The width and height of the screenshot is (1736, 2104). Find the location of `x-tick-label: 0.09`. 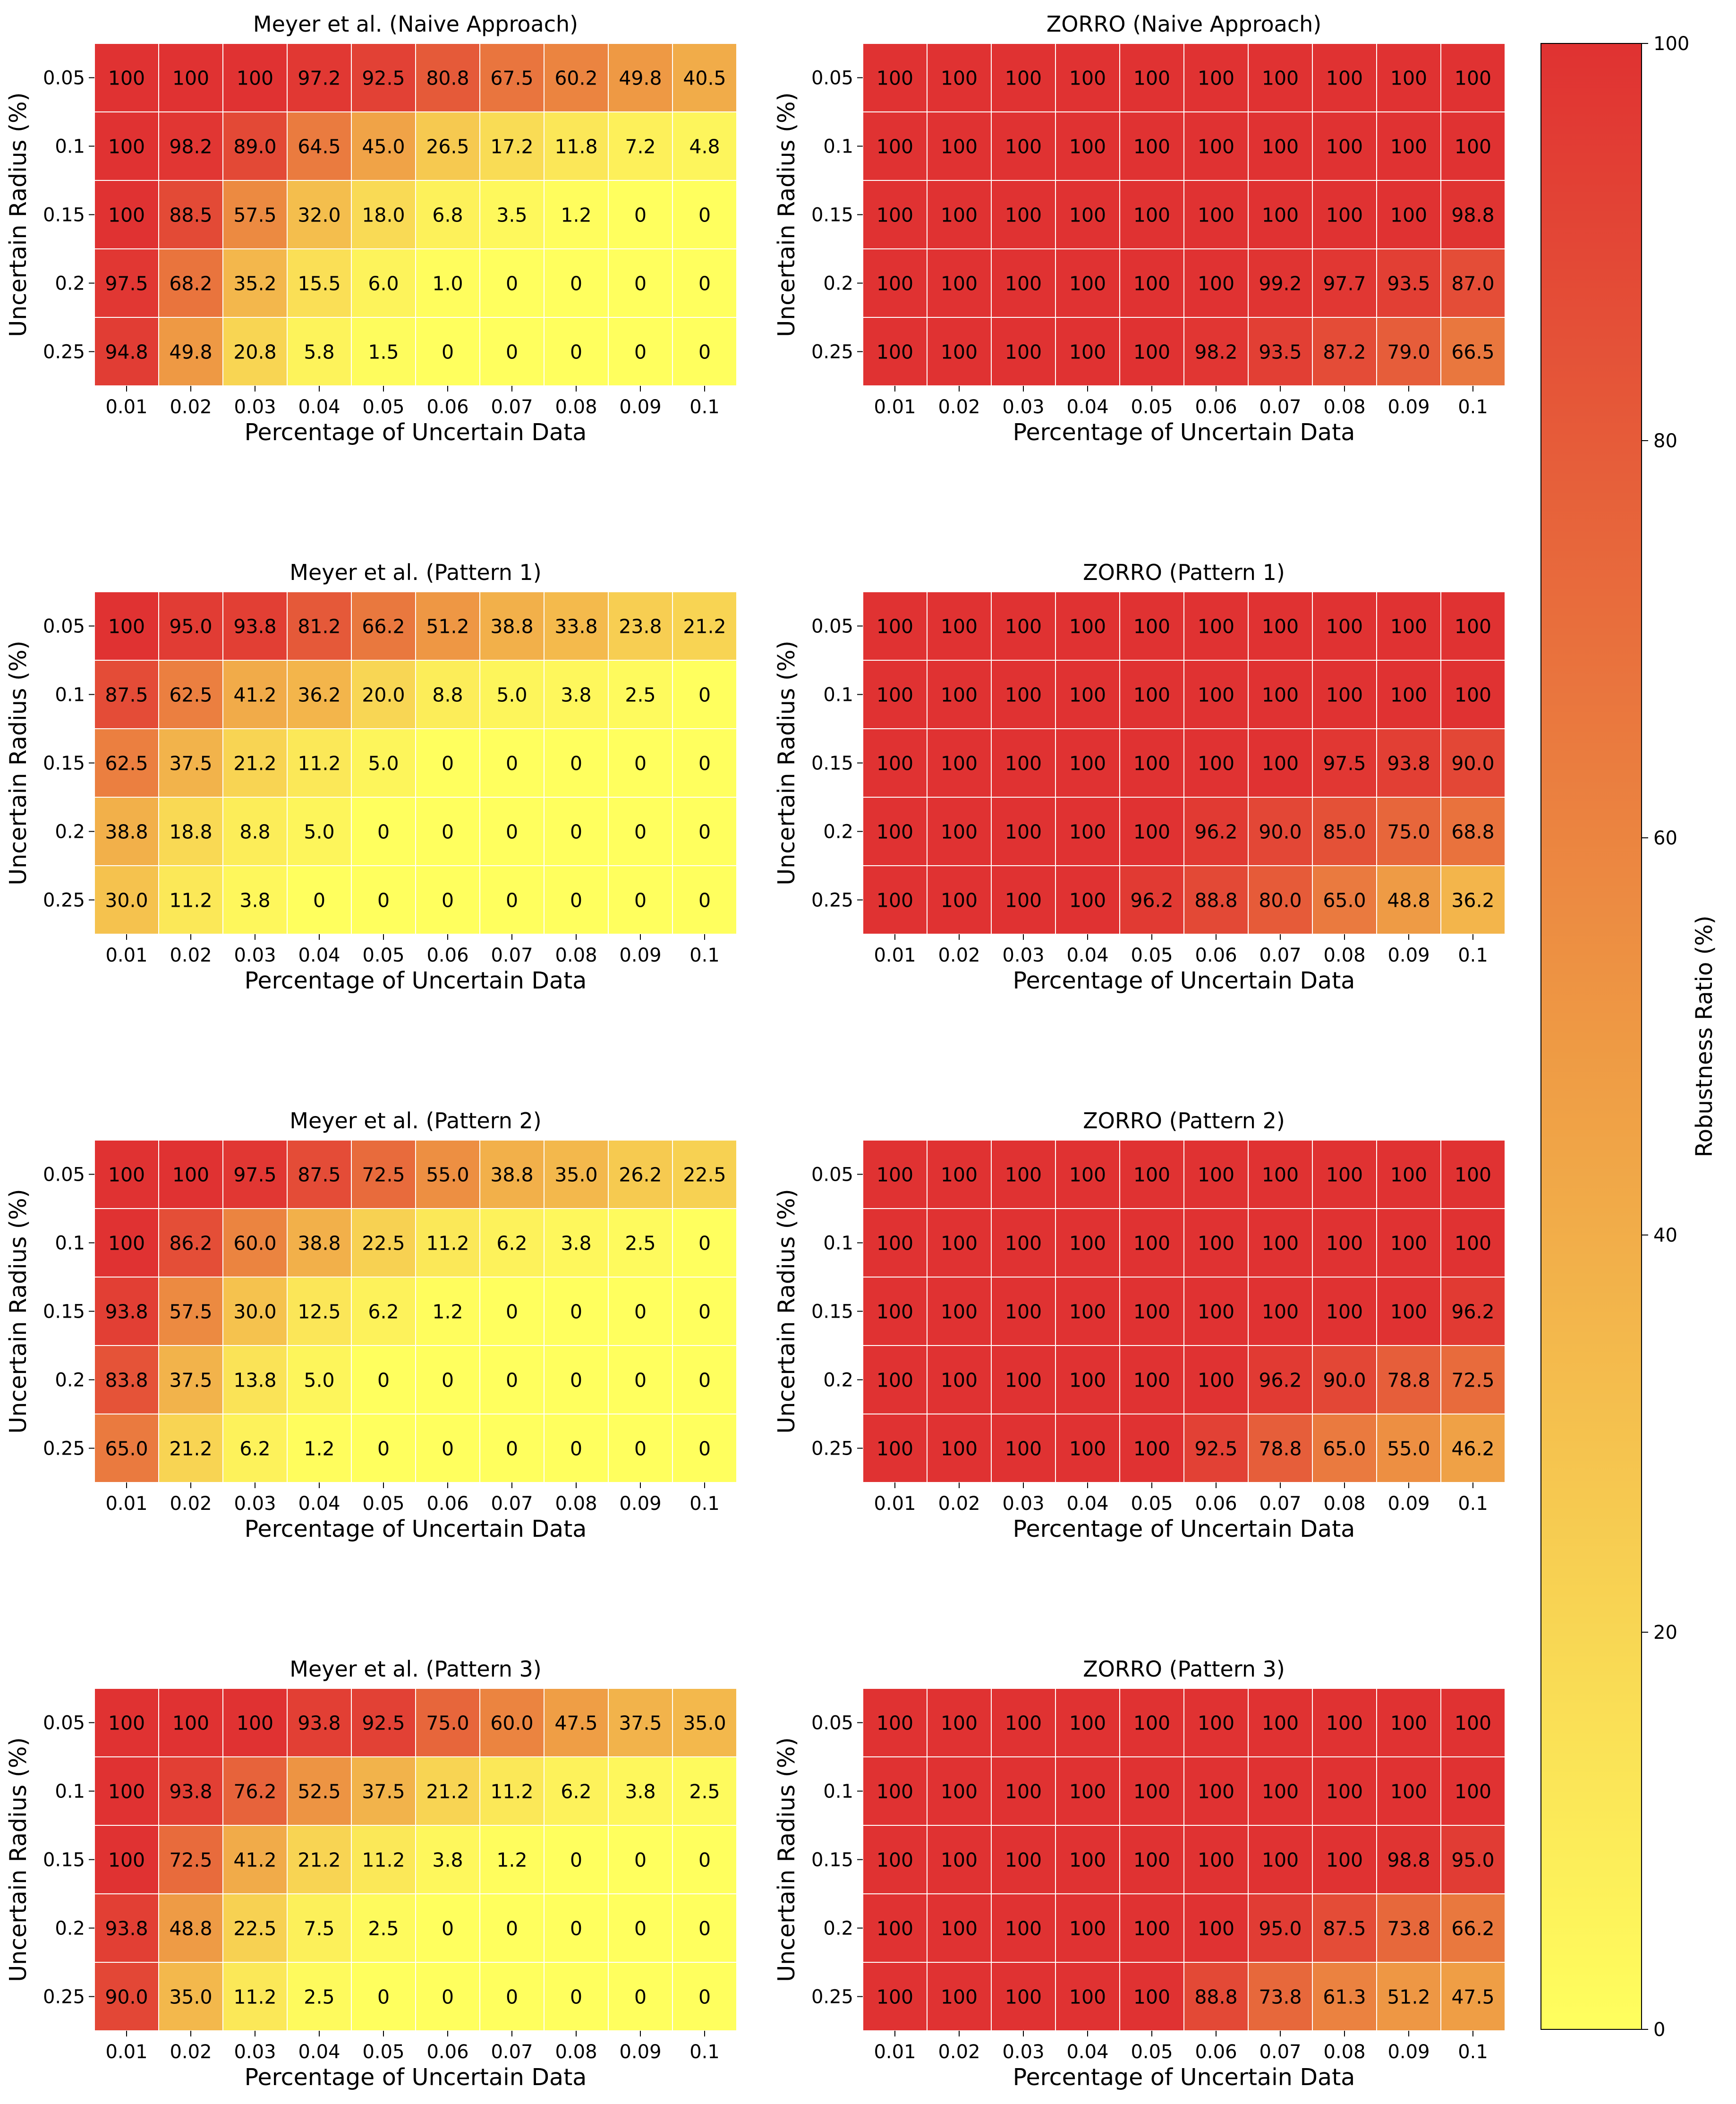

x-tick-label: 0.09 is located at coordinates (1408, 407).